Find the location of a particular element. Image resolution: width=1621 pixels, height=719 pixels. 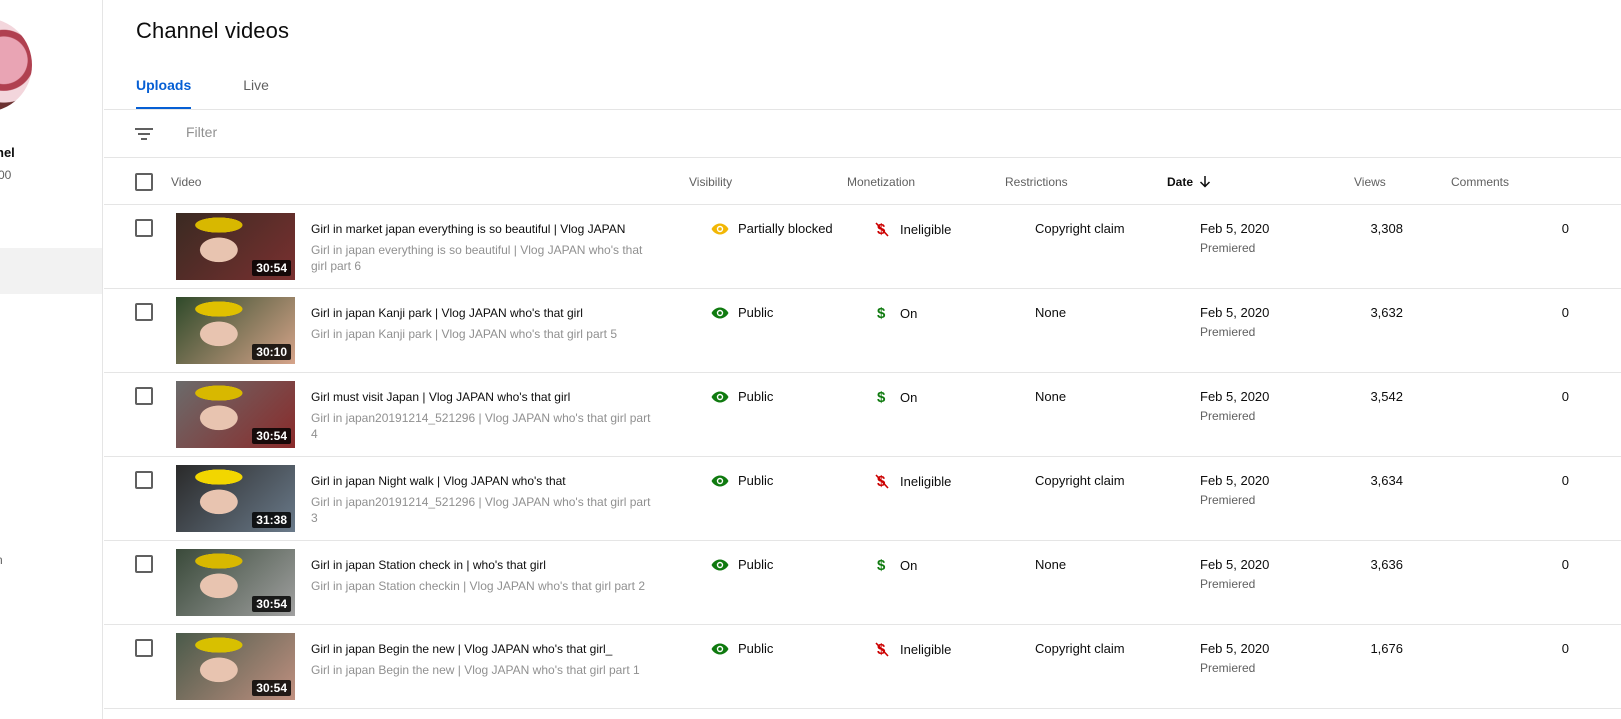

header-monetization: Monetization is located at coordinates (881, 182).